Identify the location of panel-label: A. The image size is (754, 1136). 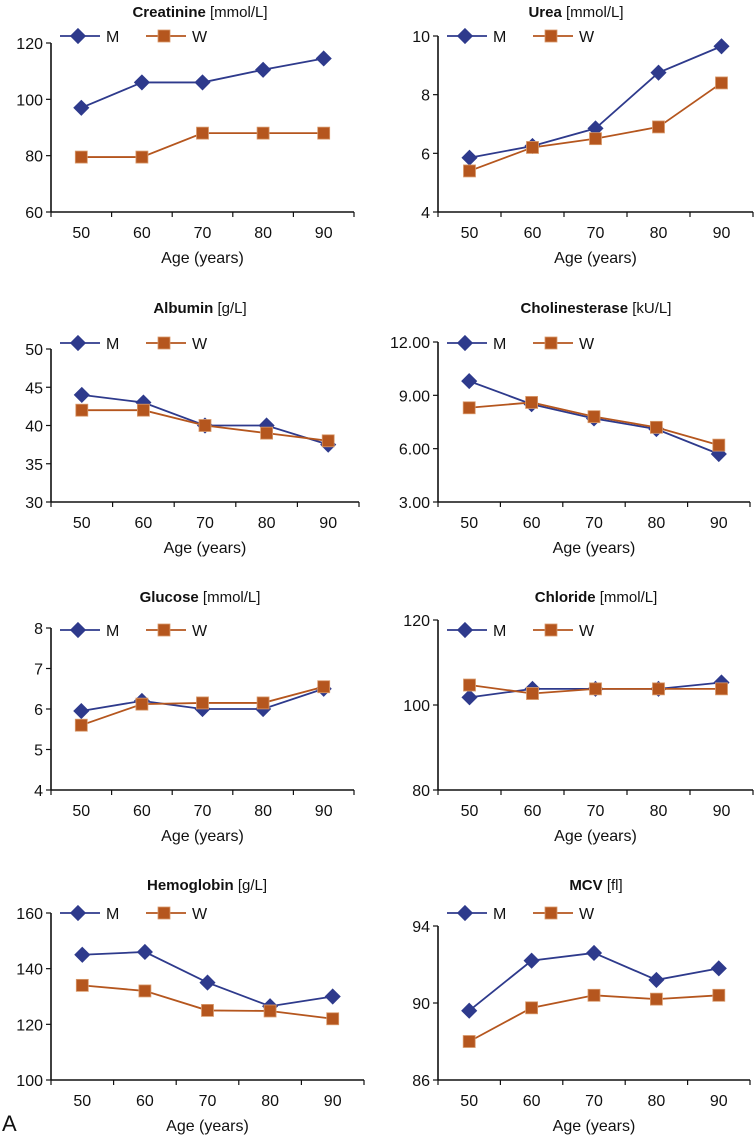
(9, 1123).